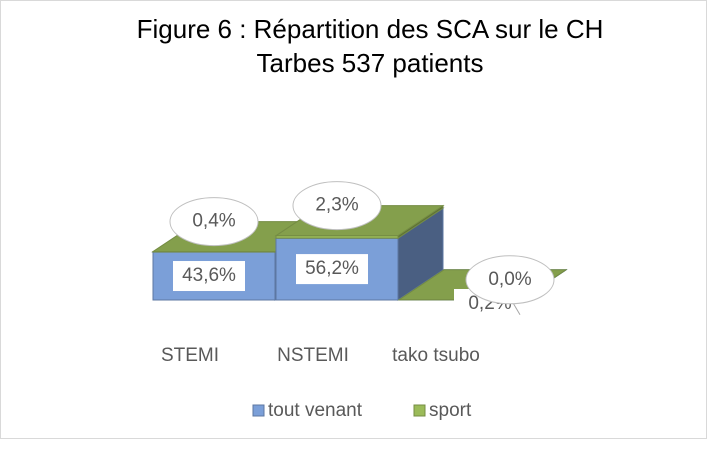  I want to click on data-label: 0,4%, so click(213, 221).